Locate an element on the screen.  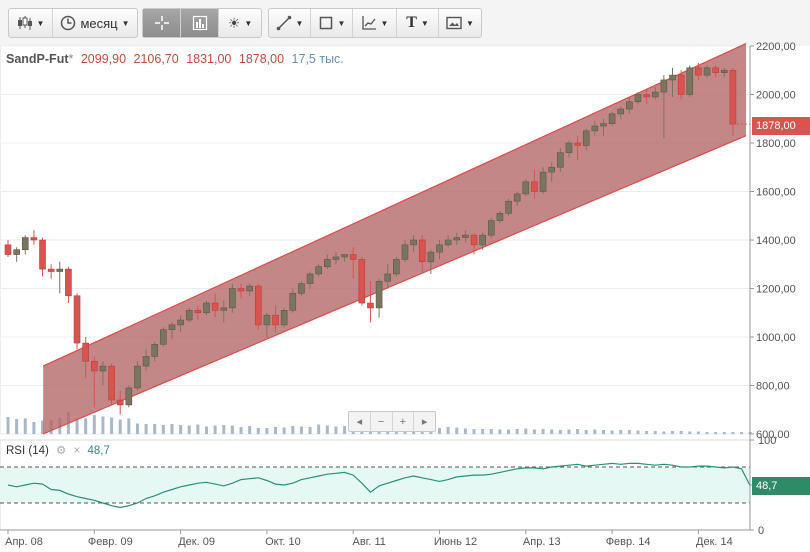
fibonacci-icon is located at coordinates (368, 23).